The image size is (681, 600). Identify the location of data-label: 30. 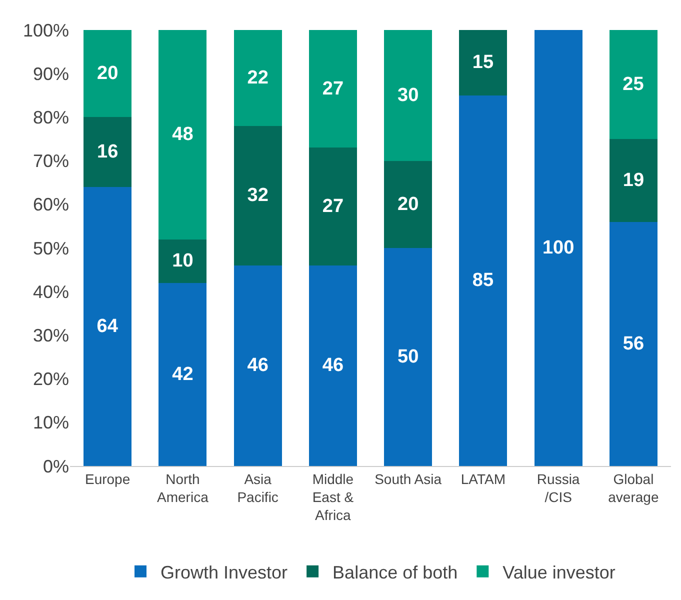
(408, 95).